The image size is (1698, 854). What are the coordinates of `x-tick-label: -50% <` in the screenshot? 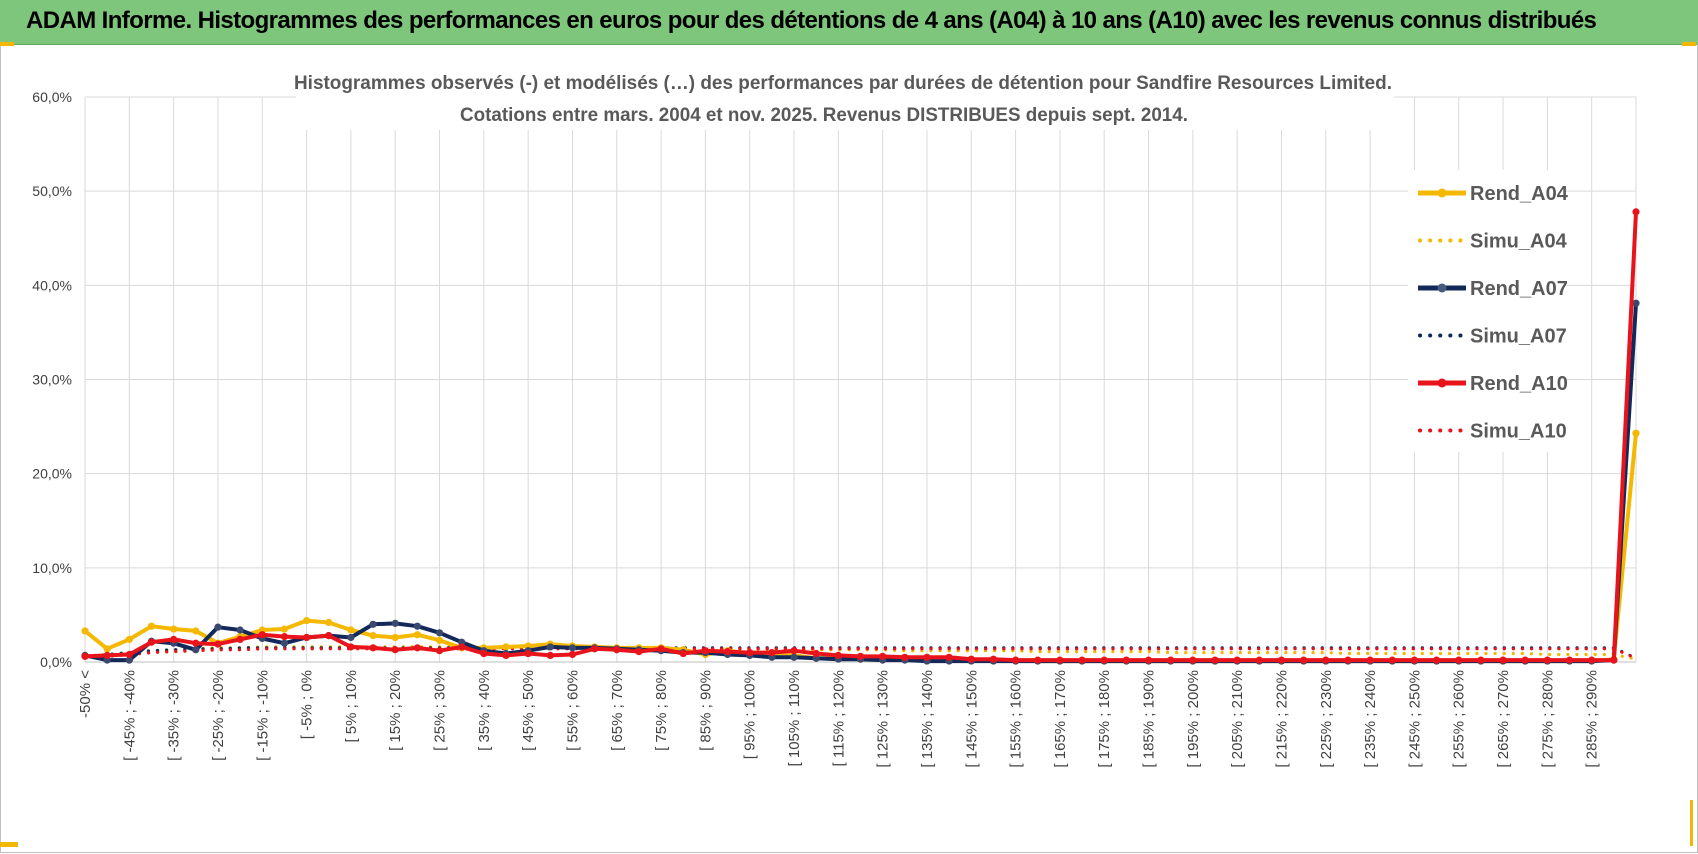 It's located at (85, 694).